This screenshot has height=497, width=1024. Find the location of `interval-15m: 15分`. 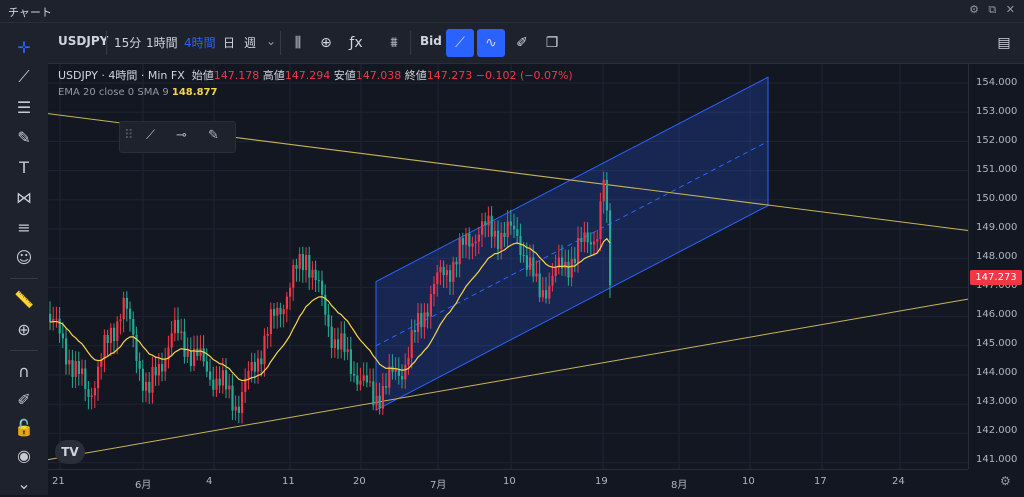

interval-15m: 15分 is located at coordinates (128, 43).